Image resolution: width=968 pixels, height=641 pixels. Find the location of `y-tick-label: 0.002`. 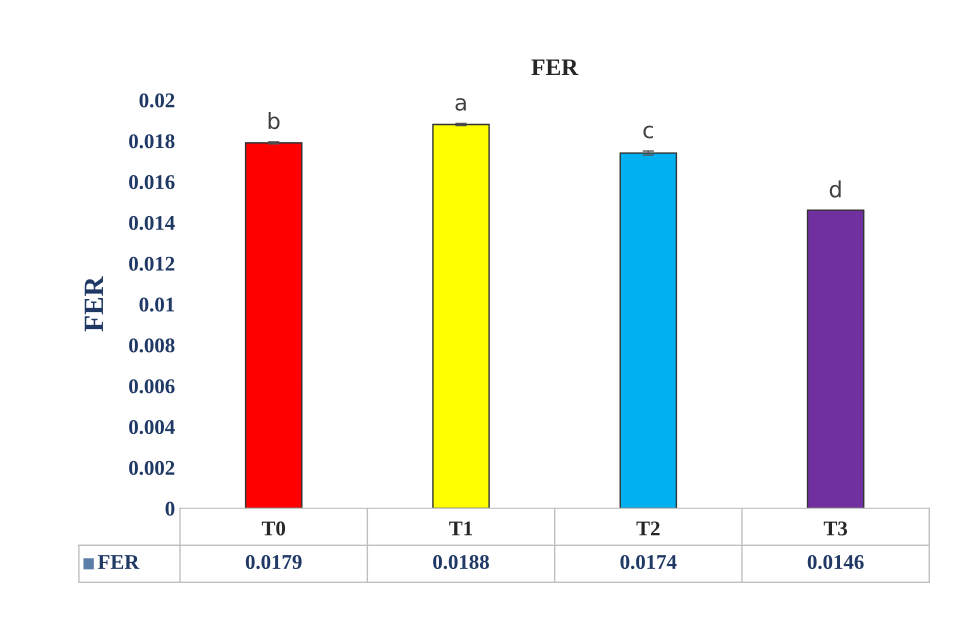

y-tick-label: 0.002 is located at coordinates (151, 468).